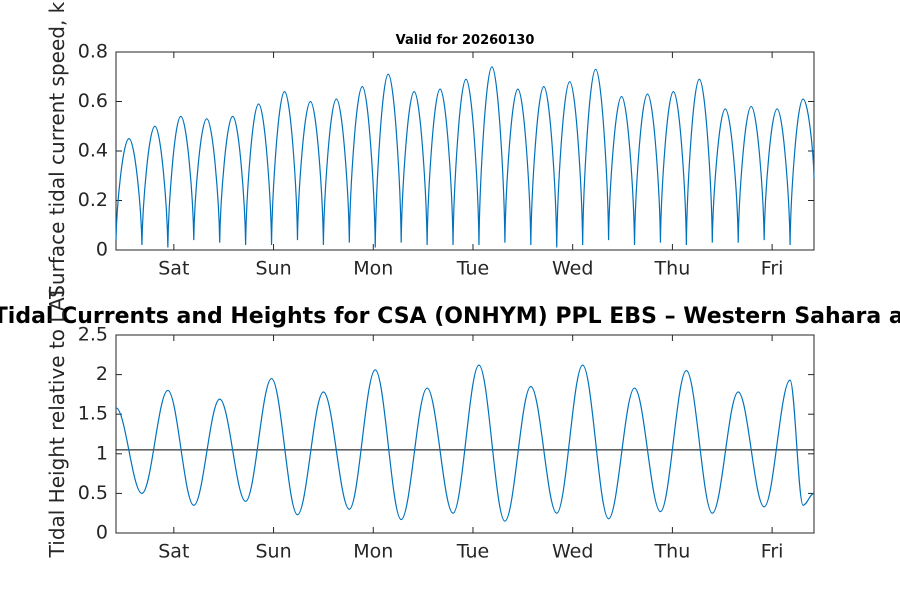  Describe the element at coordinates (57, 422) in the screenshot. I see `tidal-height-ylabel: Tidal Height relative to LAT` at that location.